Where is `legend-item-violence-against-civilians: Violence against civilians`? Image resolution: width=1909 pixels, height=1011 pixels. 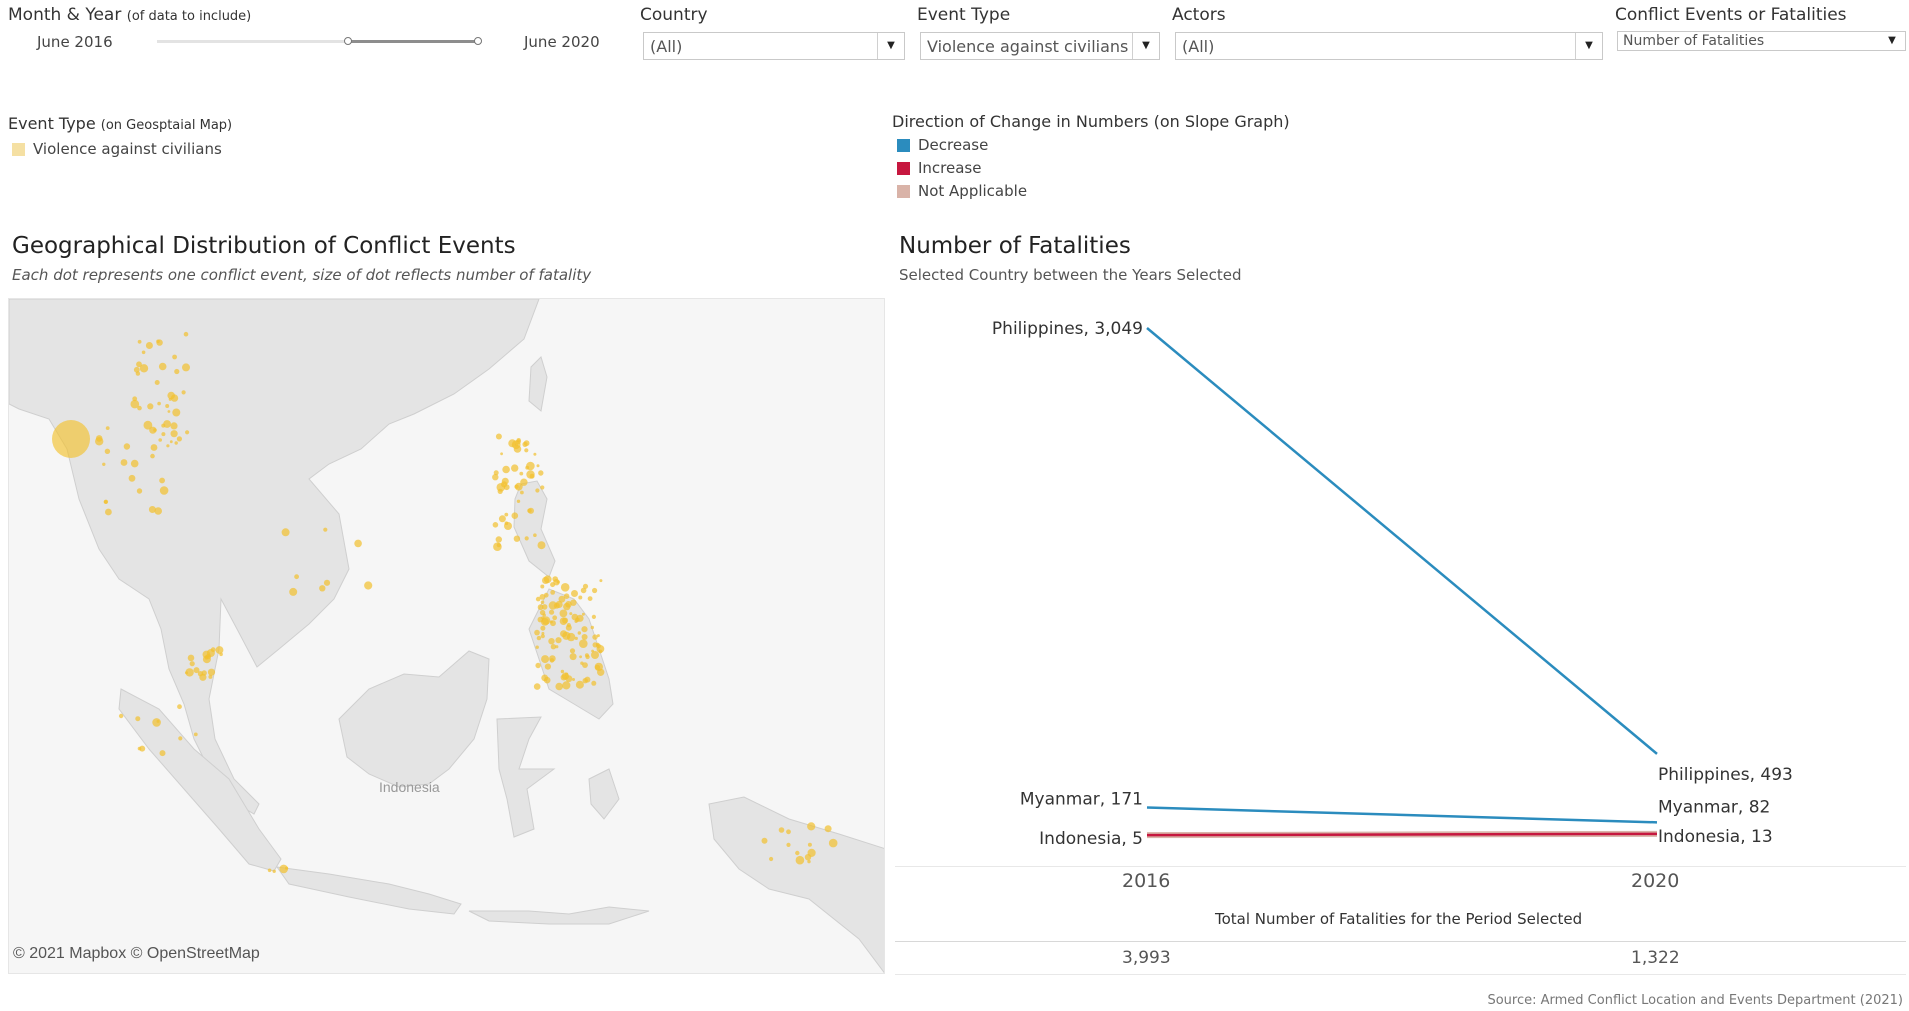 legend-item-violence-against-civilians: Violence against civilians is located at coordinates (117, 149).